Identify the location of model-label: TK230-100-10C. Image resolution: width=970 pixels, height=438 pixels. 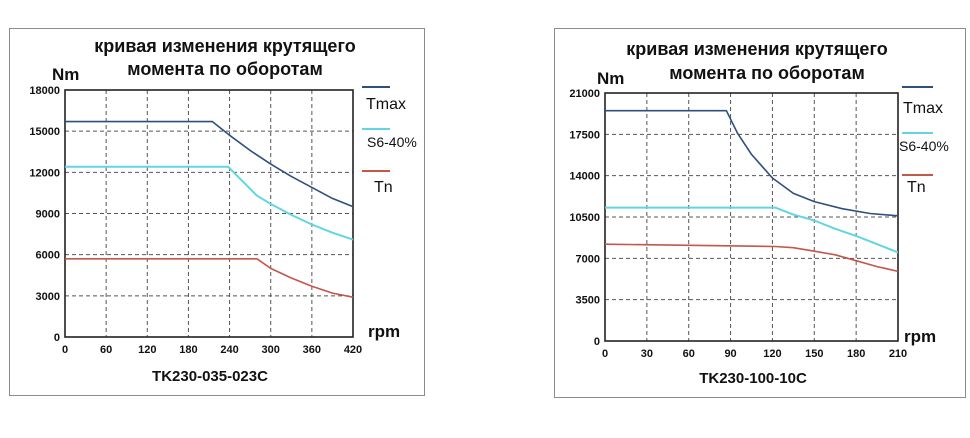
(753, 378).